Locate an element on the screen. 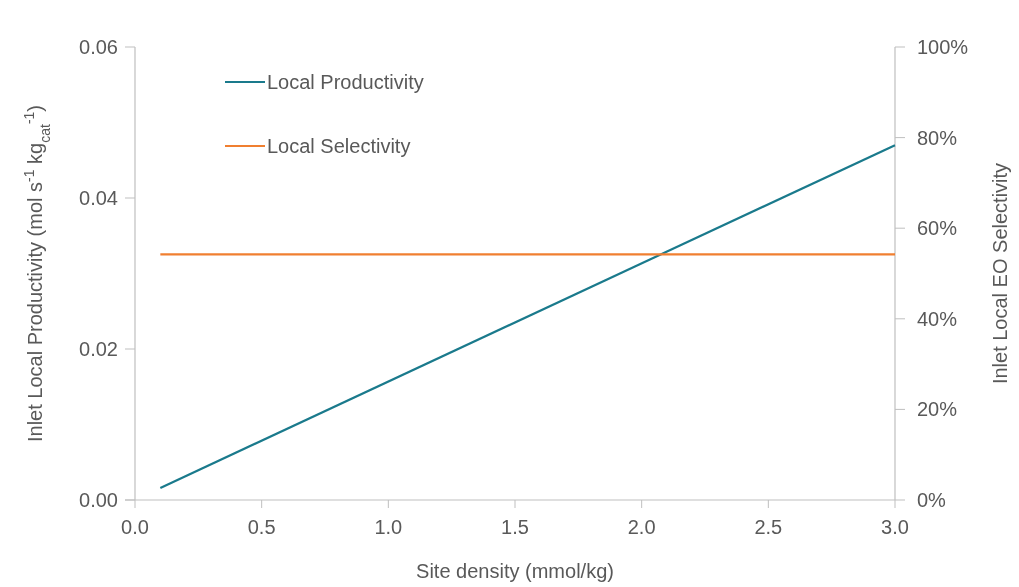 This screenshot has height=587, width=1019. x-tick-label: 0.0 is located at coordinates (135, 527).